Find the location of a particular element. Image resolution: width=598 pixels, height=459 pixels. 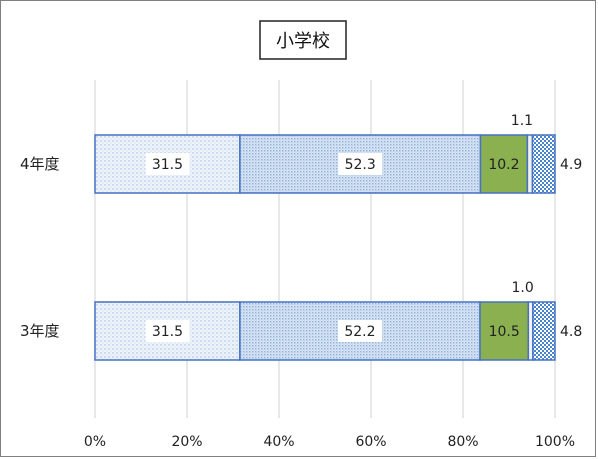

value-label: 52.3 is located at coordinates (360, 165).